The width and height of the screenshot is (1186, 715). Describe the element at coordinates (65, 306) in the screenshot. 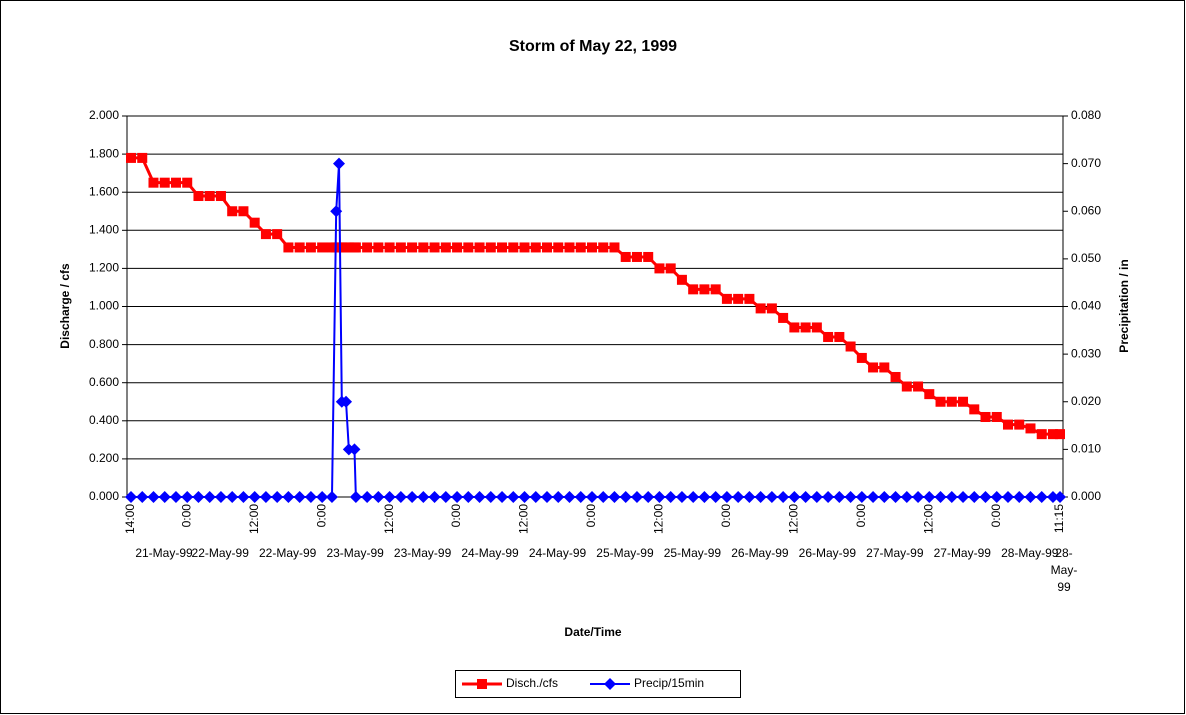

I see `y-axis-title: Discharge / cfs` at that location.